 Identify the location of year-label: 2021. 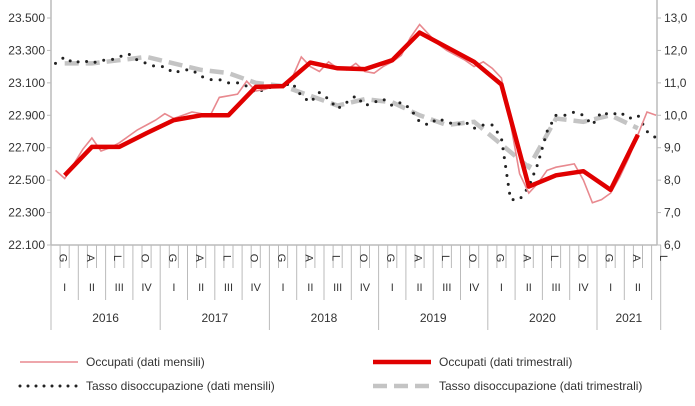
(628, 318).